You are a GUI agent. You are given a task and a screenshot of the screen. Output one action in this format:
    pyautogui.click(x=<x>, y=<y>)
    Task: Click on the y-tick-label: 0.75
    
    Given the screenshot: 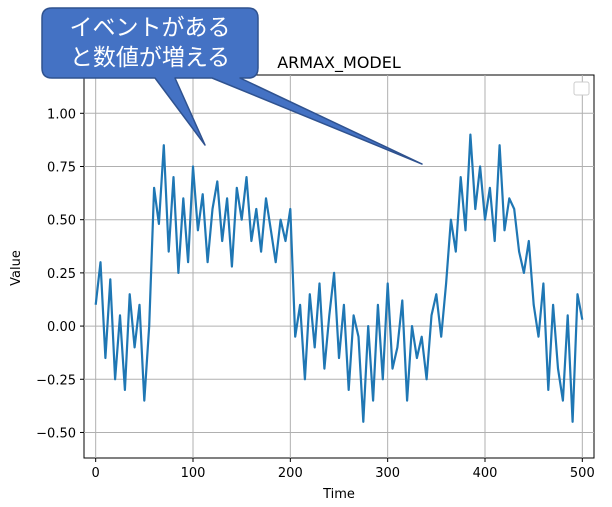 What is the action you would take?
    pyautogui.click(x=61, y=167)
    